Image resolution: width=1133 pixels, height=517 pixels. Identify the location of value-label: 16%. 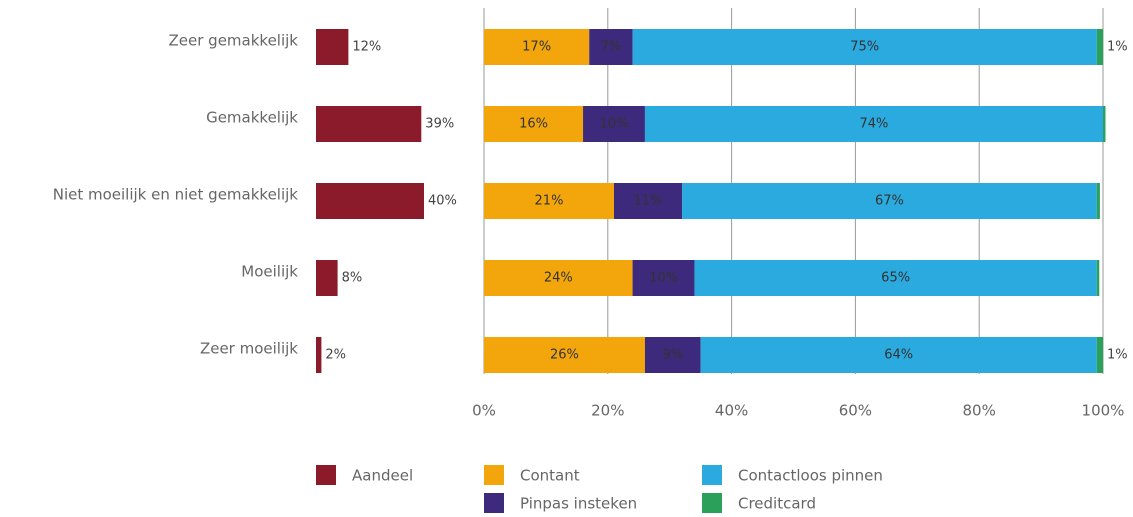
(533, 124).